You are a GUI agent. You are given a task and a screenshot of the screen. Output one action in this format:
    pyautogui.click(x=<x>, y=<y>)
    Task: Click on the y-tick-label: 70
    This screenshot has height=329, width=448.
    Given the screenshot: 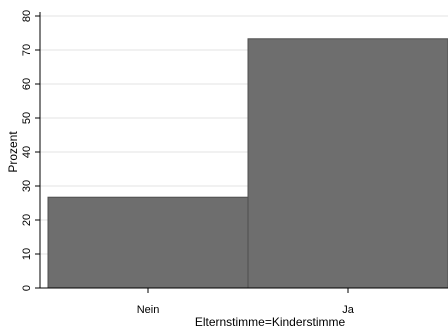 What is the action you would take?
    pyautogui.click(x=27, y=50)
    